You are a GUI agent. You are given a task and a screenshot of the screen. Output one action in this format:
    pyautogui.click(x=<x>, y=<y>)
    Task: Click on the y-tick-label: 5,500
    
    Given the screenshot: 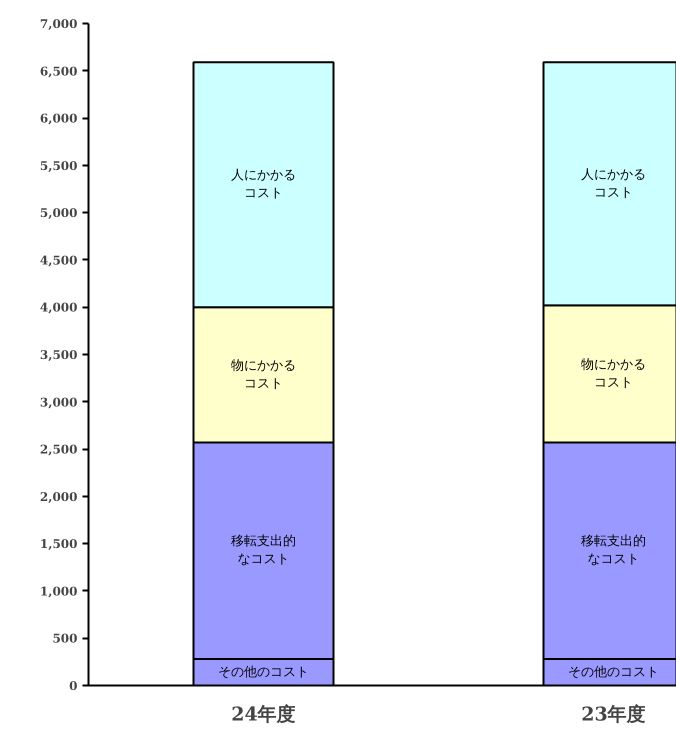 What is the action you would take?
    pyautogui.click(x=59, y=165)
    